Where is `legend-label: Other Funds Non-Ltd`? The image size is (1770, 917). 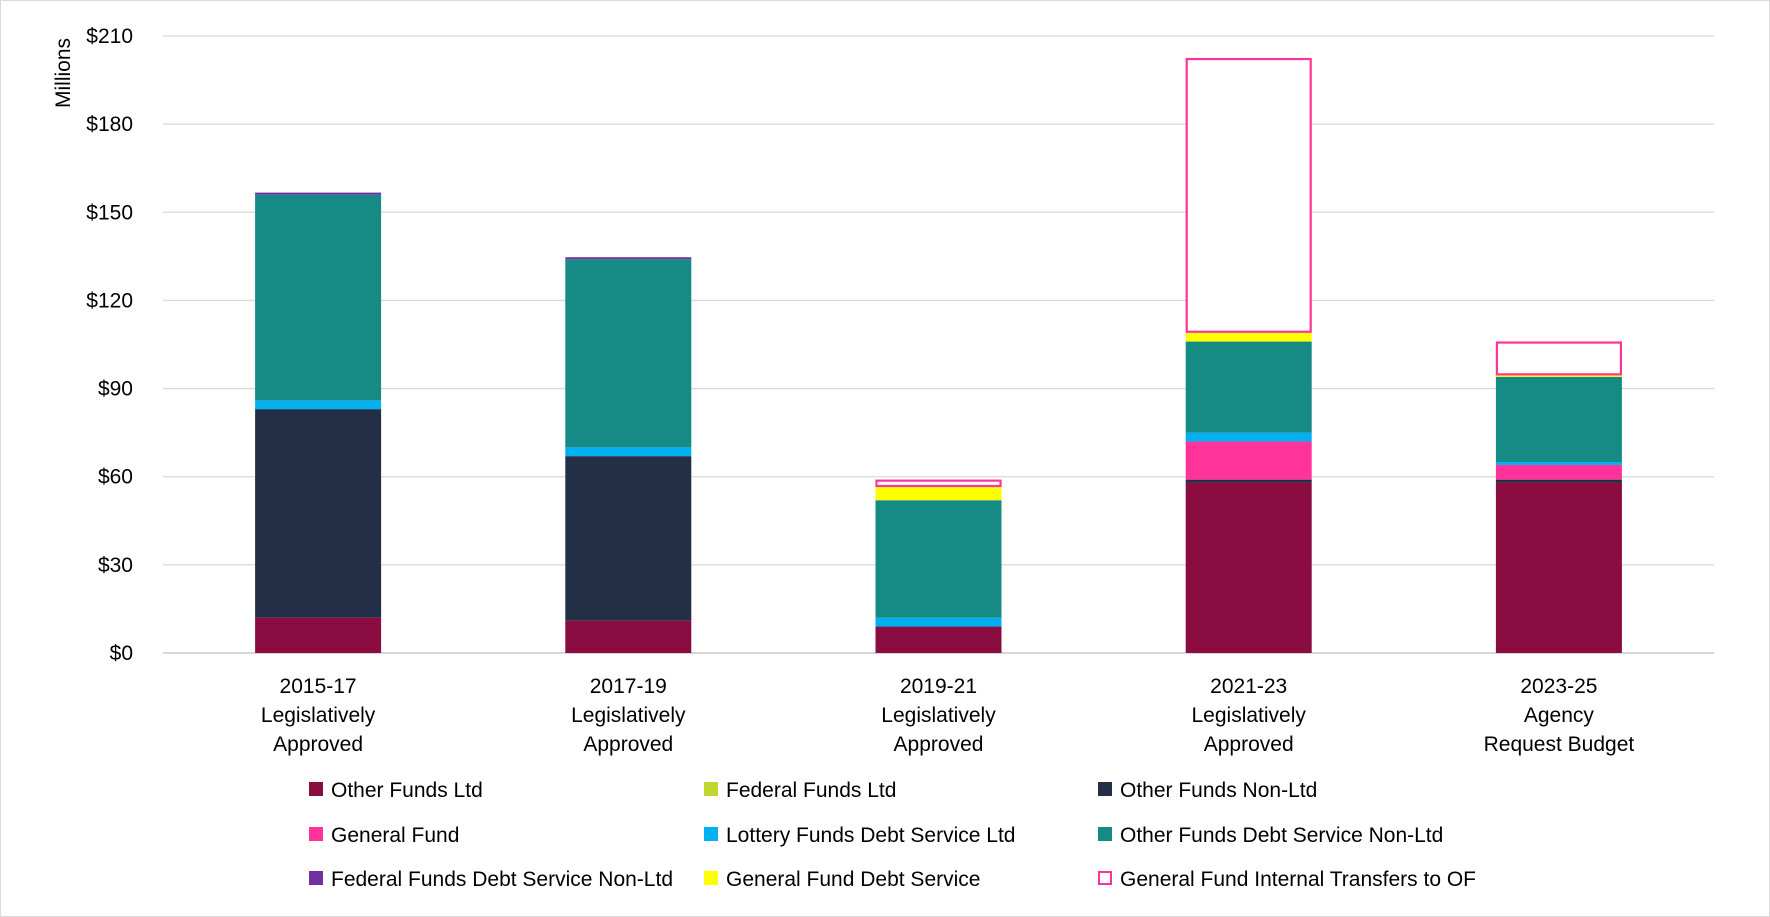
legend-label: Other Funds Non-Ltd is located at coordinates (1218, 790).